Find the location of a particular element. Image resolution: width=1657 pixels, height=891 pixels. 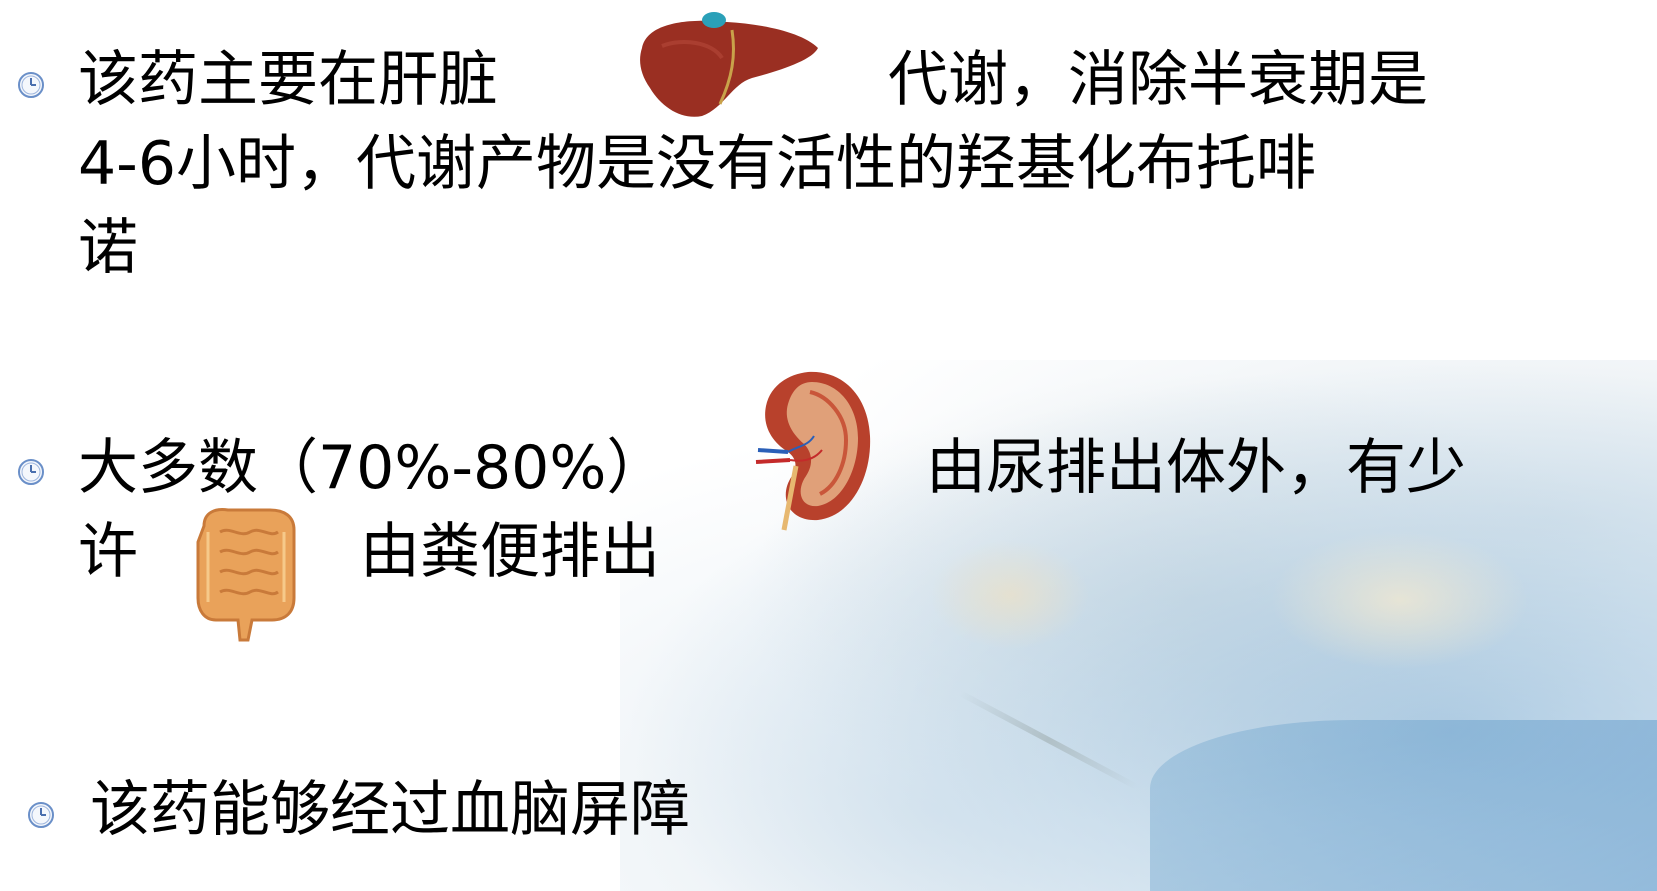

bullet-3-line-1: 该药能够经过血脑屏障 is located at coordinates (390, 810).